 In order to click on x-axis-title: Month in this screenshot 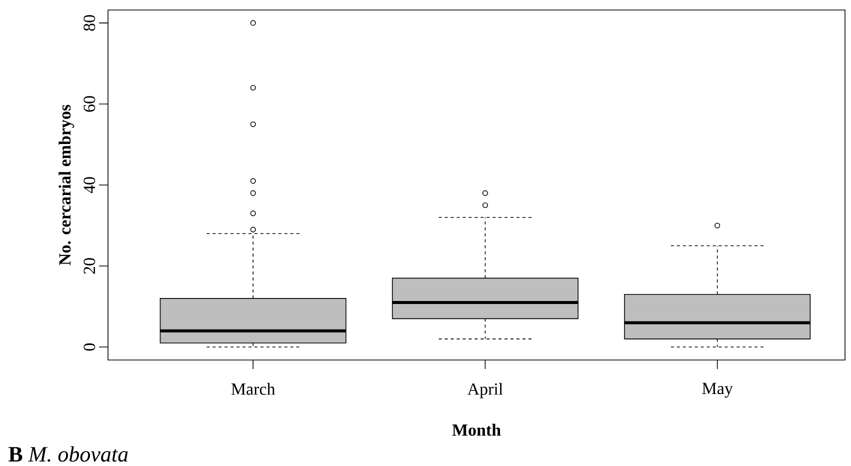, I will do `click(476, 430)`.